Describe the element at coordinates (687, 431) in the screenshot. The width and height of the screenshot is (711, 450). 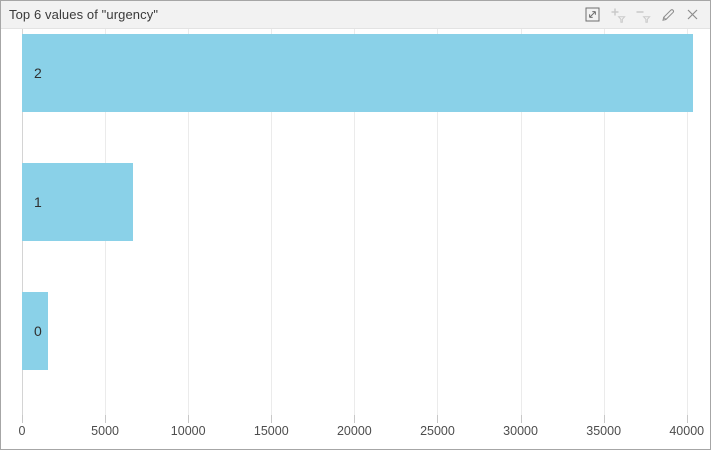
I see `x-tick-label: 40000` at that location.